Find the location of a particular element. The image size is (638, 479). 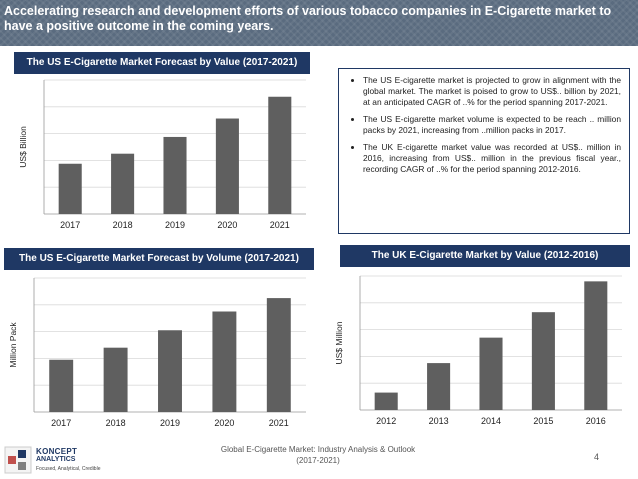

bar-2012 is located at coordinates (386, 401).